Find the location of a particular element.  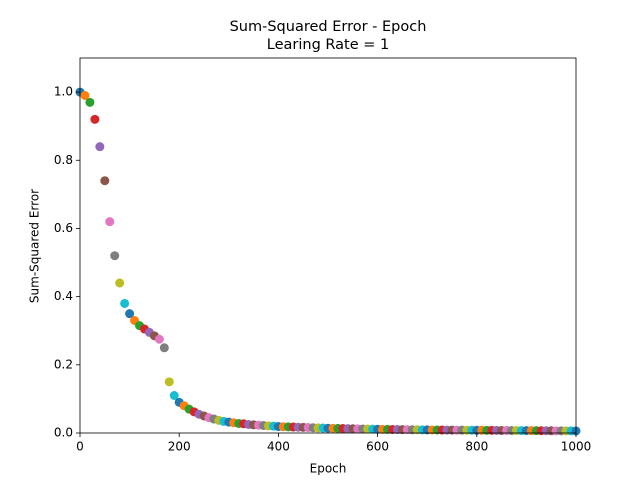

y-tick-label: 0.4 is located at coordinates (63, 296).